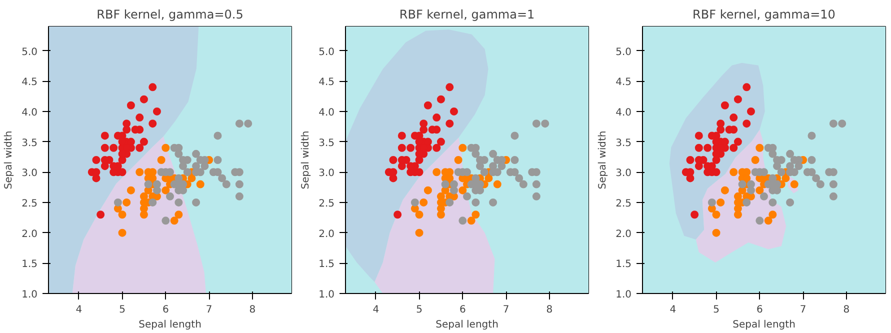 The image size is (891, 333). Describe the element at coordinates (467, 15) in the screenshot. I see `chart-title: RBF kernel, gamma=1` at that location.